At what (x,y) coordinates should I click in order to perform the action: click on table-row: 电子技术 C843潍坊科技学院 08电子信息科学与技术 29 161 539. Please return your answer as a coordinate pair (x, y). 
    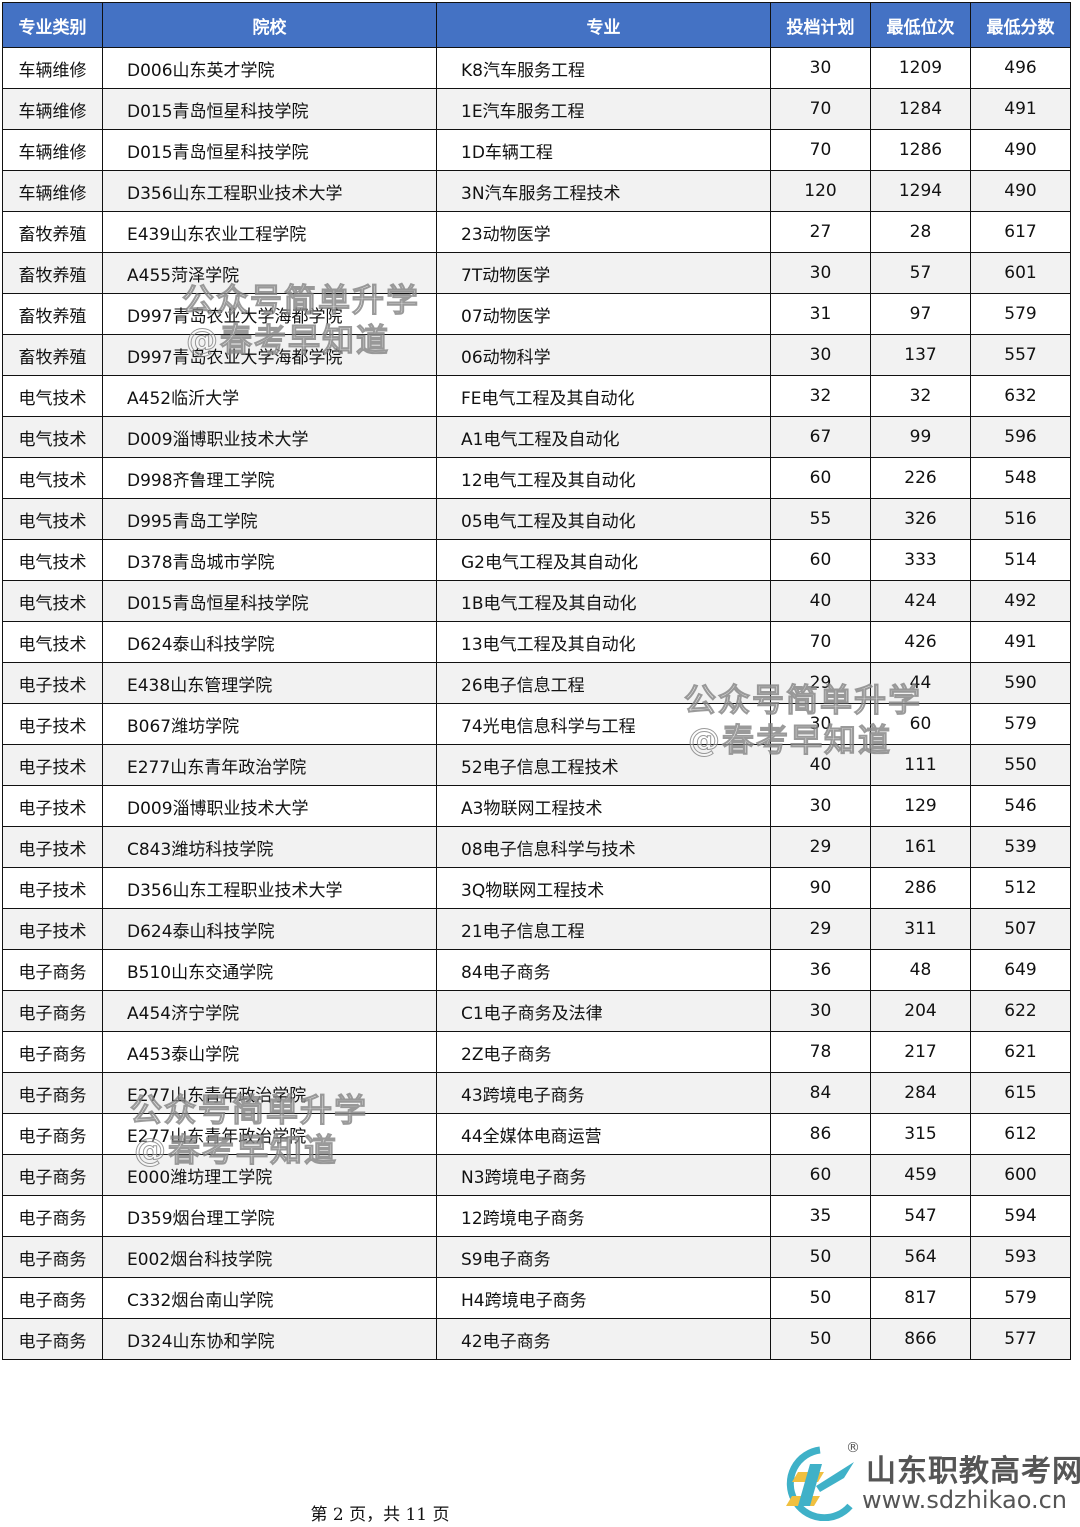
    Looking at the image, I should click on (536, 847).